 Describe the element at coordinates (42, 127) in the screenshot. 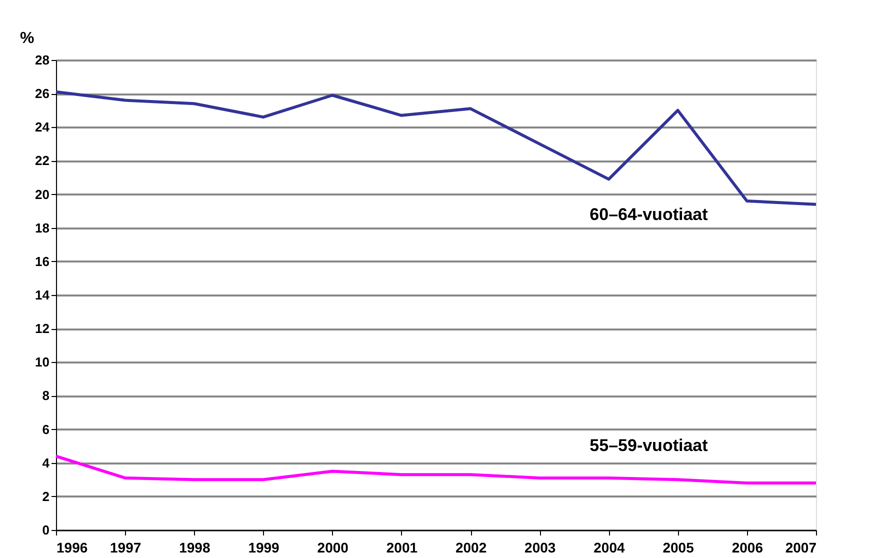

I see `y-tick-label: 24` at that location.